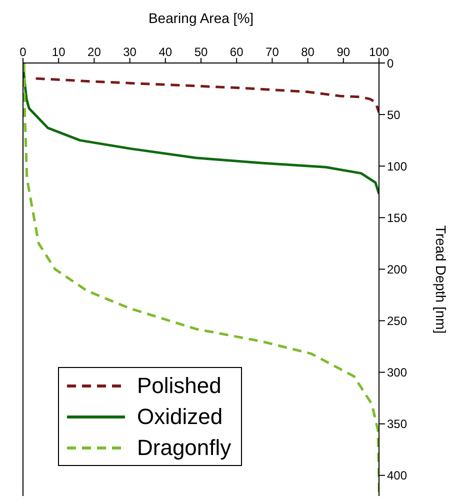 The height and width of the screenshot is (504, 454). What do you see at coordinates (179, 385) in the screenshot?
I see `legend-label: Polished` at bounding box center [179, 385].